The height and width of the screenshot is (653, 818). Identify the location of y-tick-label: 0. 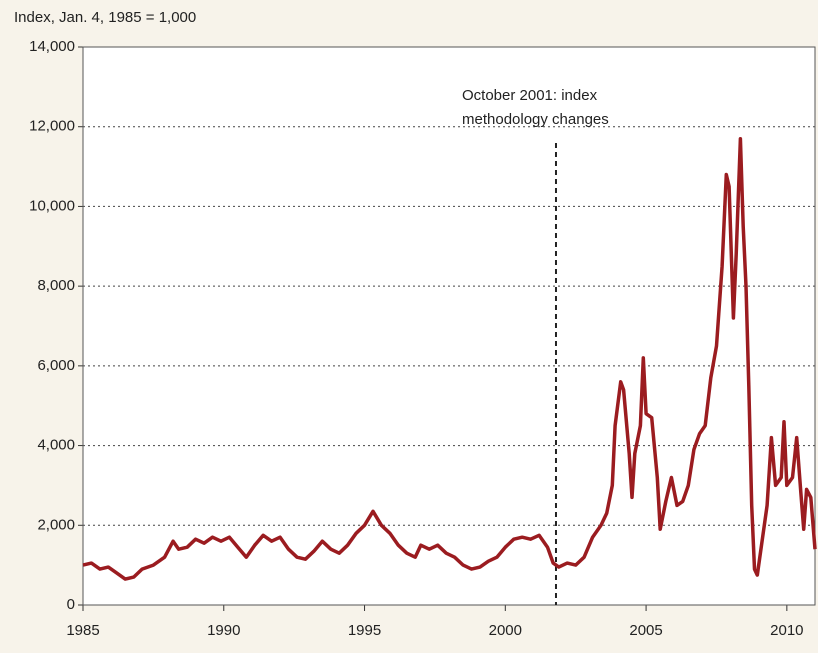
(71, 604).